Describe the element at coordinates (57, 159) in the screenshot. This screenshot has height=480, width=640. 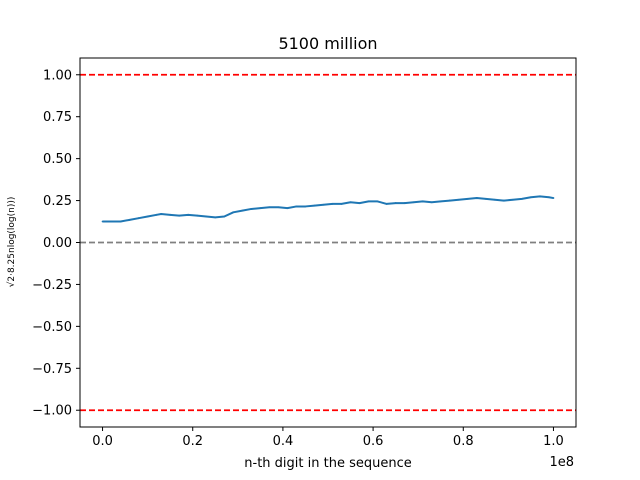
I see `y-tick-label: 0.50` at that location.